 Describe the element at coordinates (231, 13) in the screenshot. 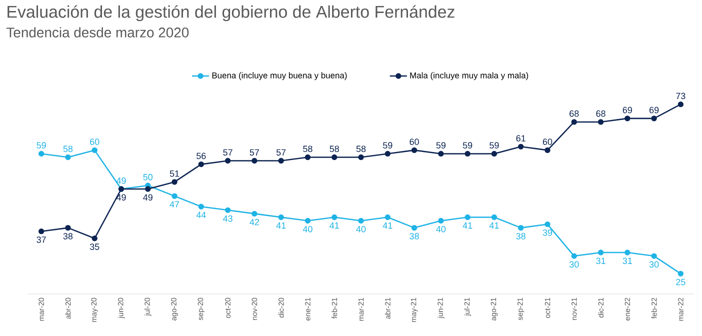

I see `chart-title: Evaluación de la gestión del gobierno de Alberto Fernández` at that location.